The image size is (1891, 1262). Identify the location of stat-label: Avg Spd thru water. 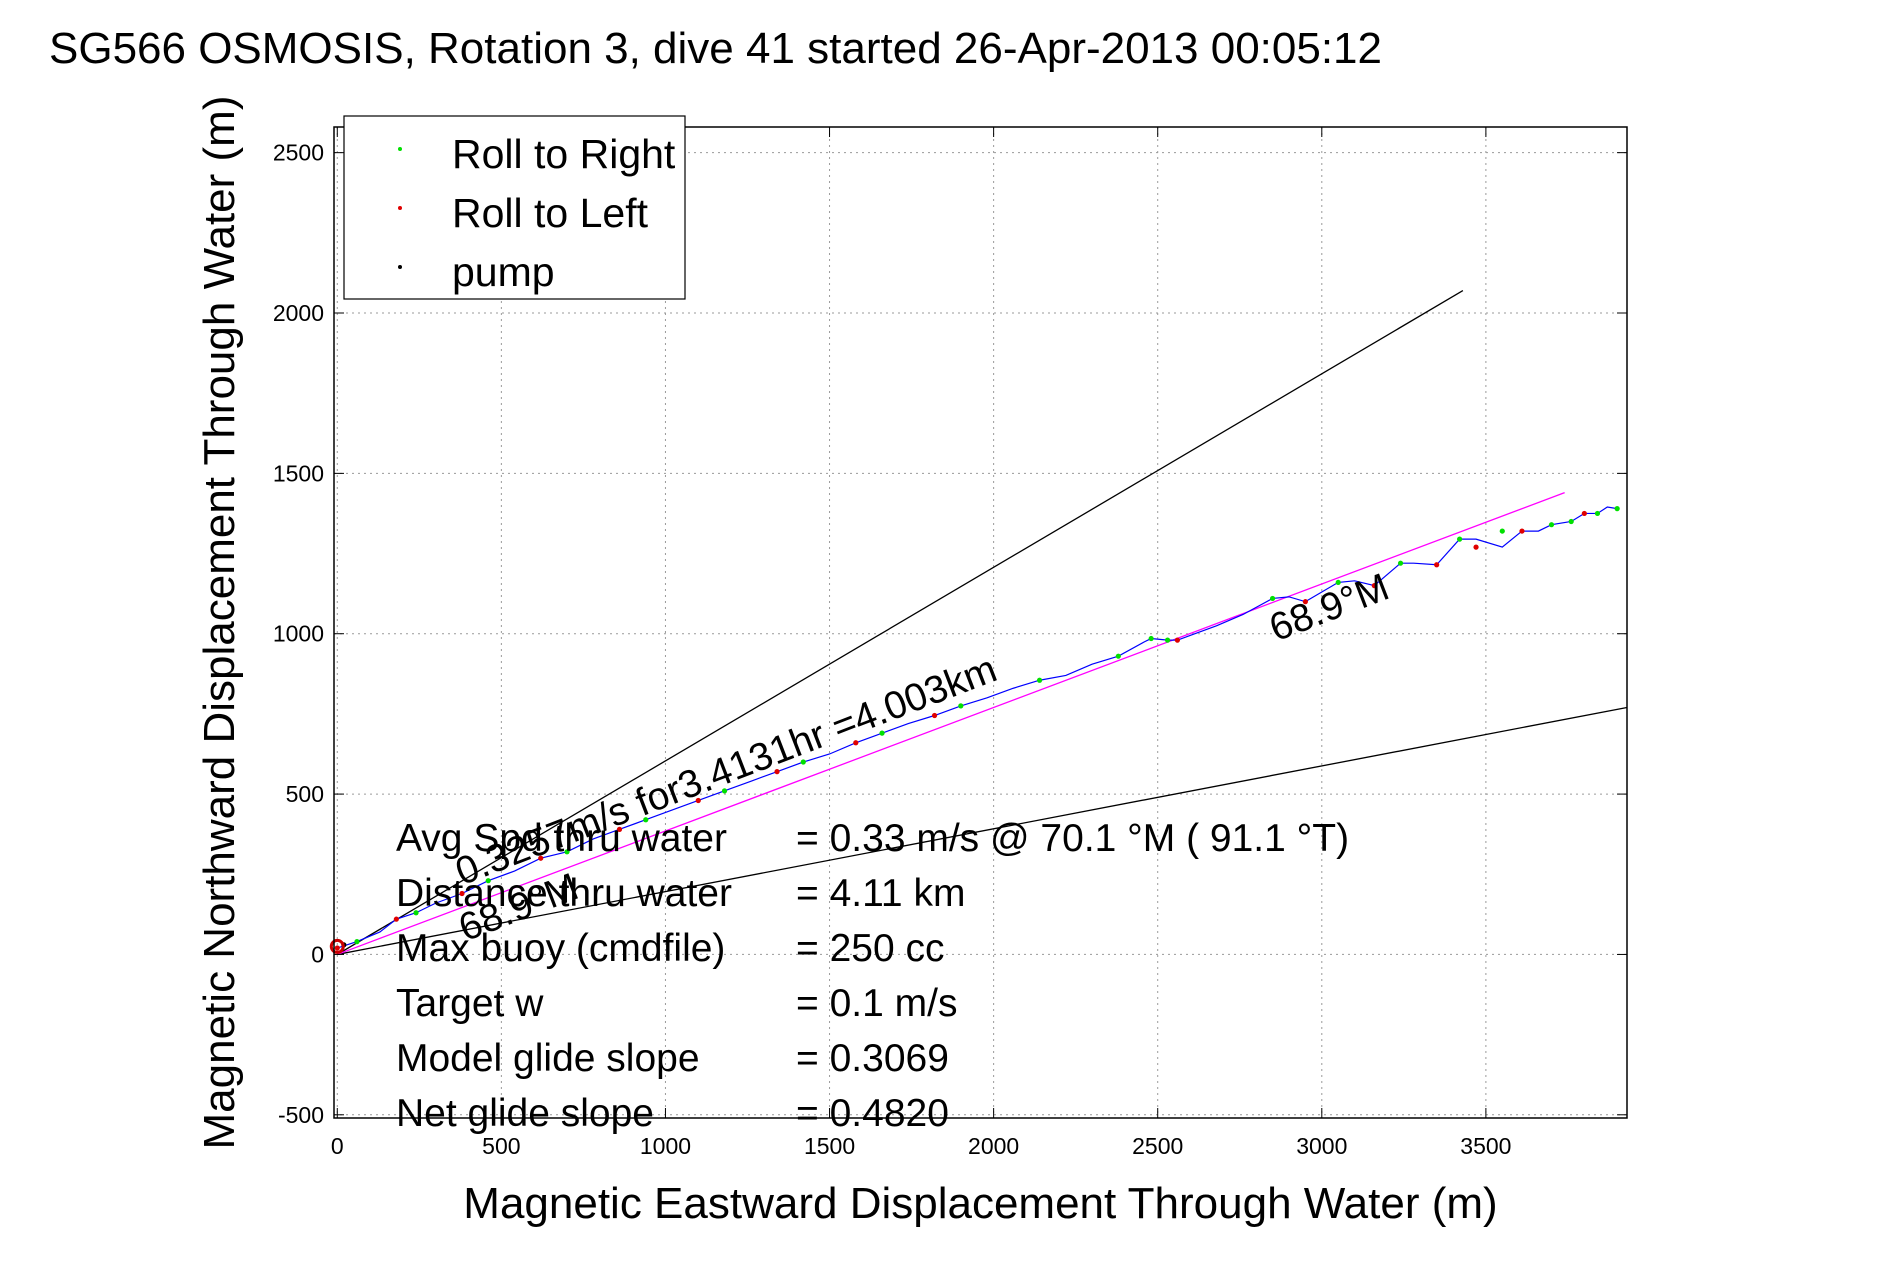
(561, 838).